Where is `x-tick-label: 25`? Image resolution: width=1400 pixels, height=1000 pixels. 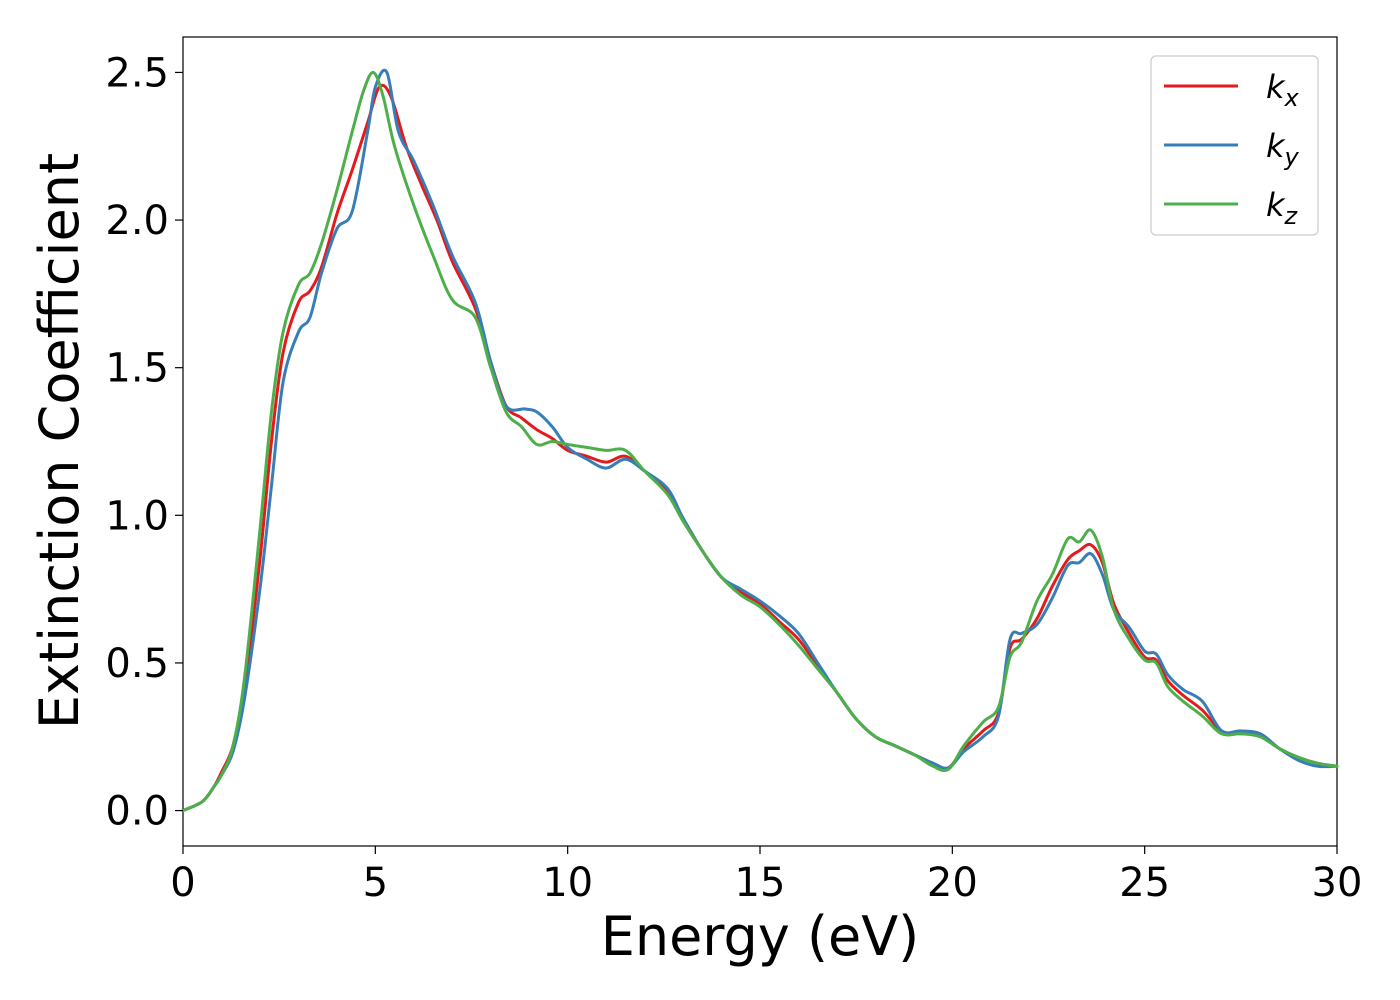
x-tick-label: 25 is located at coordinates (1144, 883).